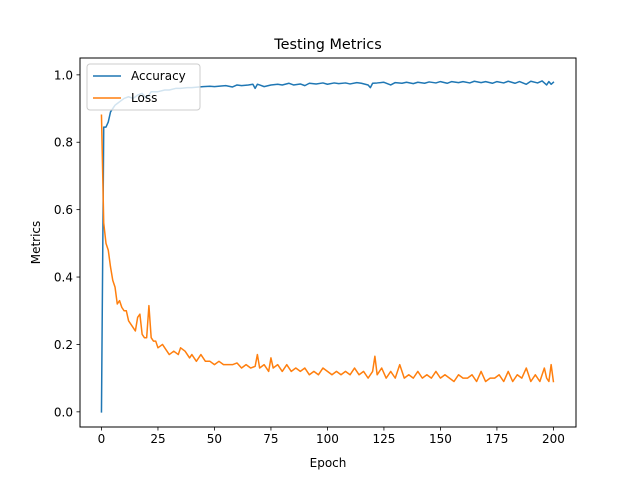 The image size is (640, 480). I want to click on x-tick-label: 175, so click(496, 439).